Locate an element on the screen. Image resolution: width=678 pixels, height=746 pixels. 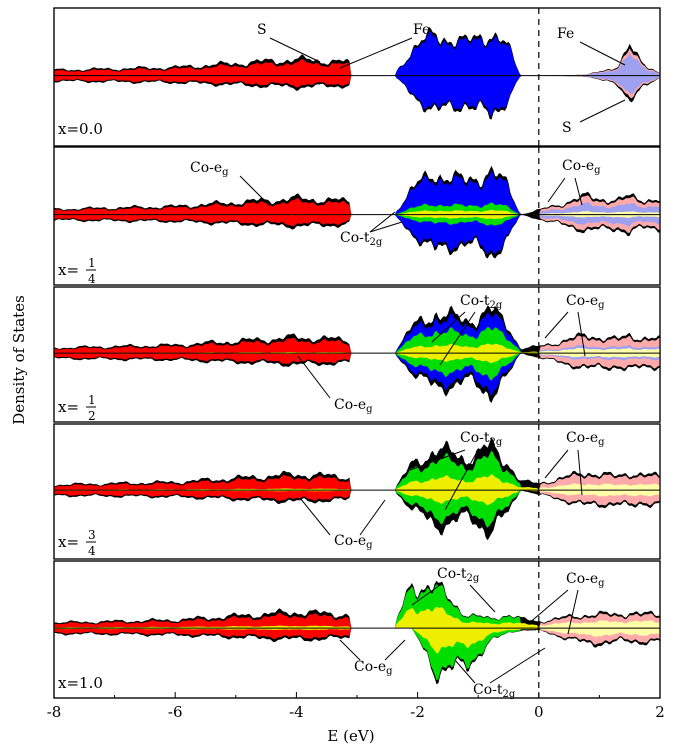
x-tick-label-1: -6 is located at coordinates (175, 712).